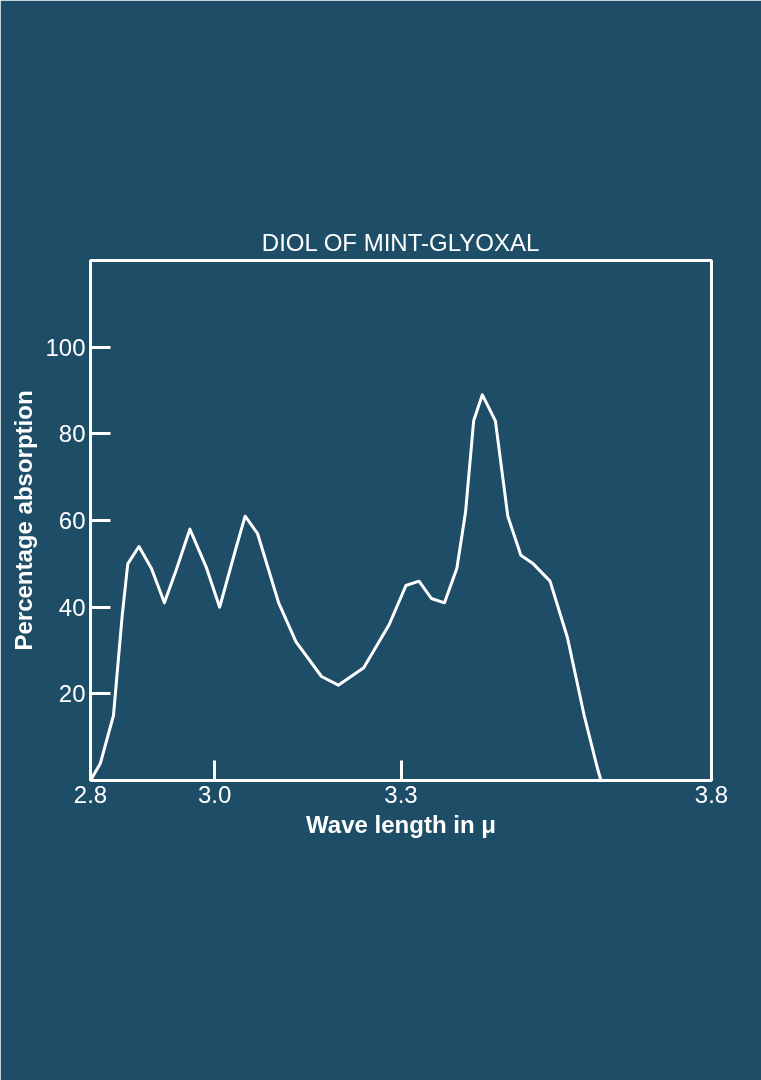  I want to click on x-tick-label: 3.3, so click(401, 794).